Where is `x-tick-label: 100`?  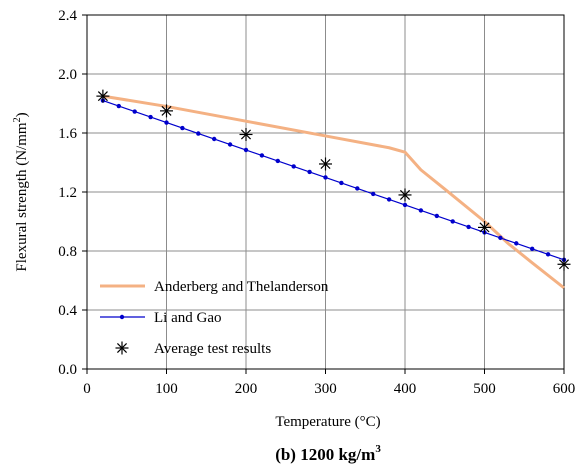 x-tick-label: 100 is located at coordinates (166, 389).